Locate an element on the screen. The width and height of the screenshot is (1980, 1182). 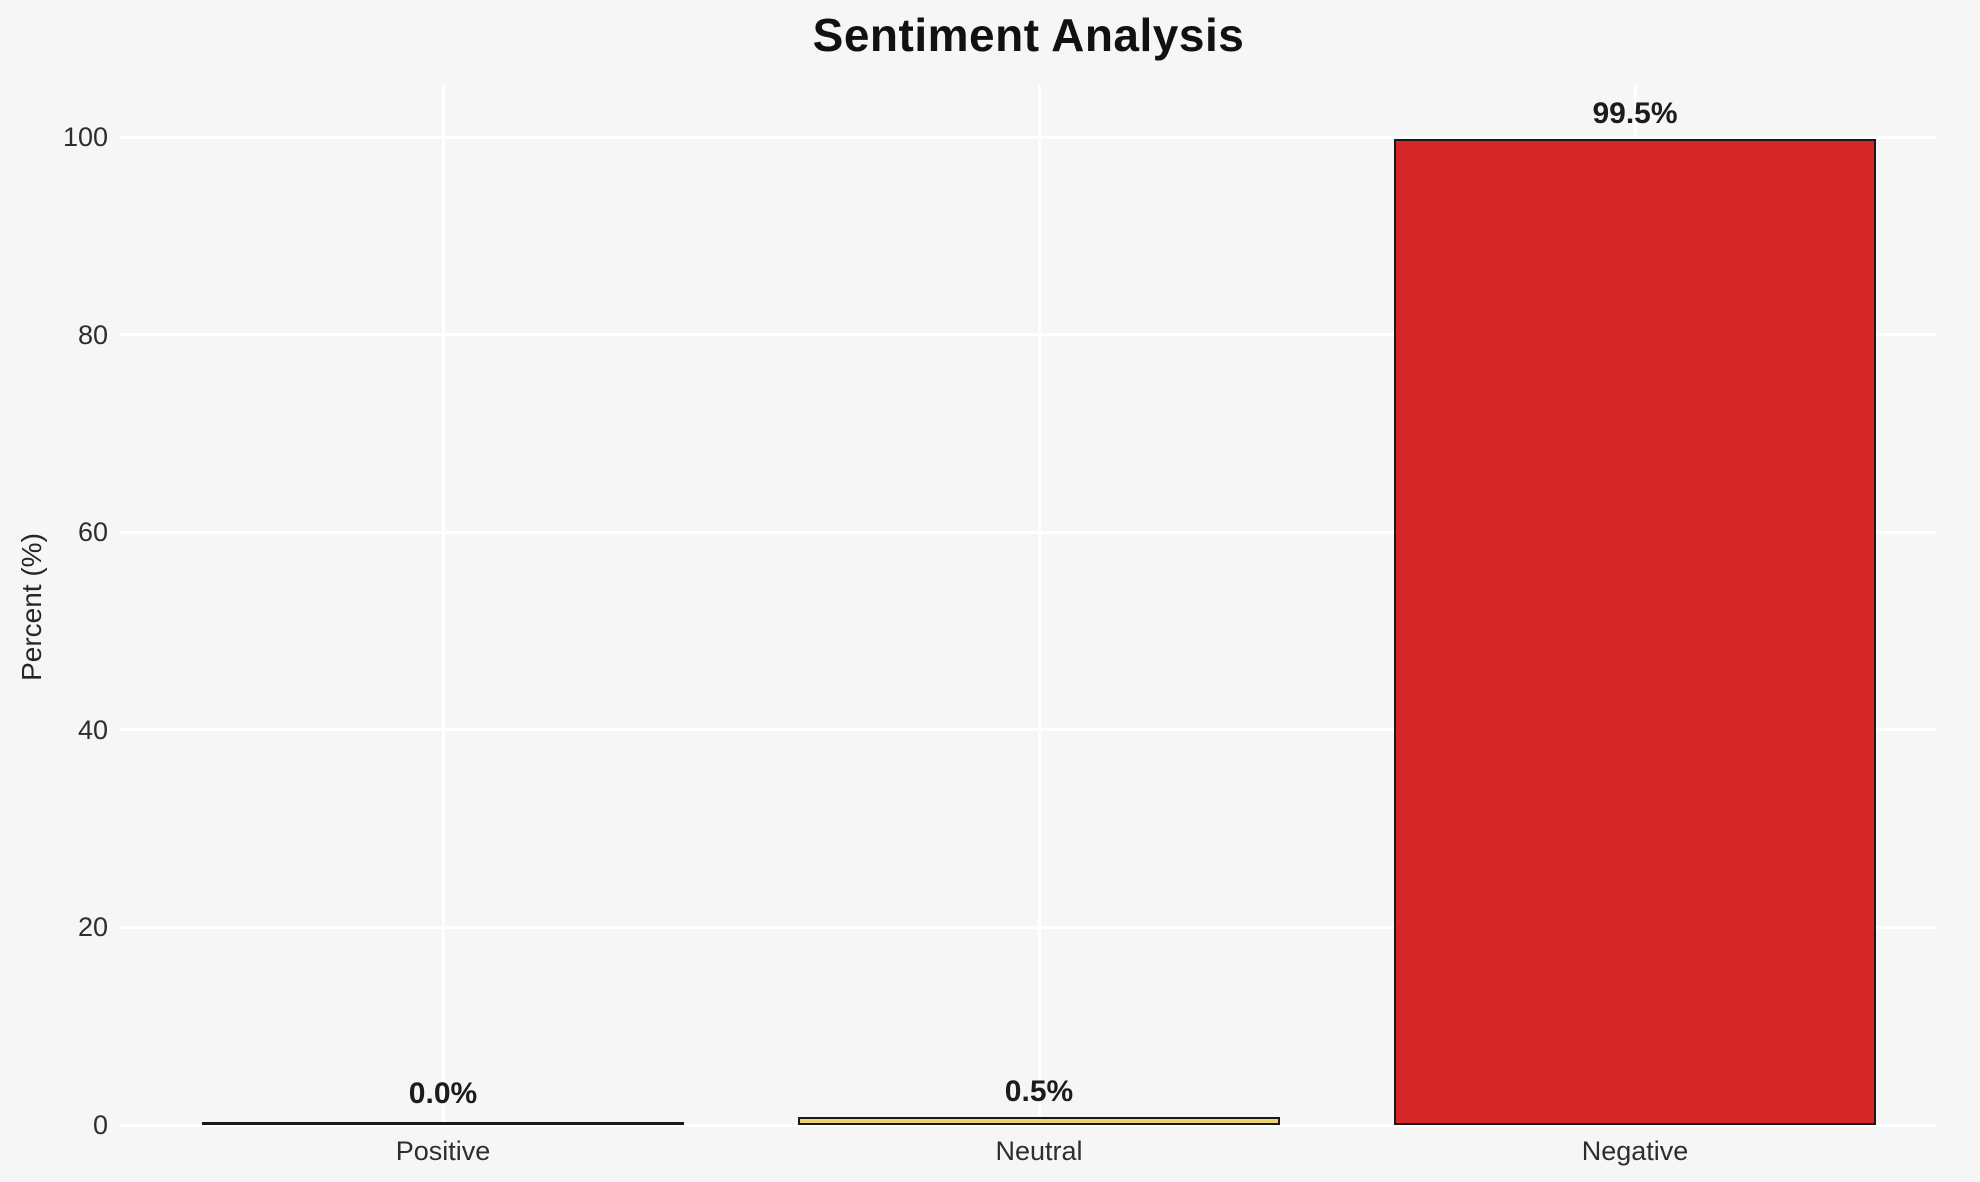
y-tick-label: 40 is located at coordinates (92, 729).